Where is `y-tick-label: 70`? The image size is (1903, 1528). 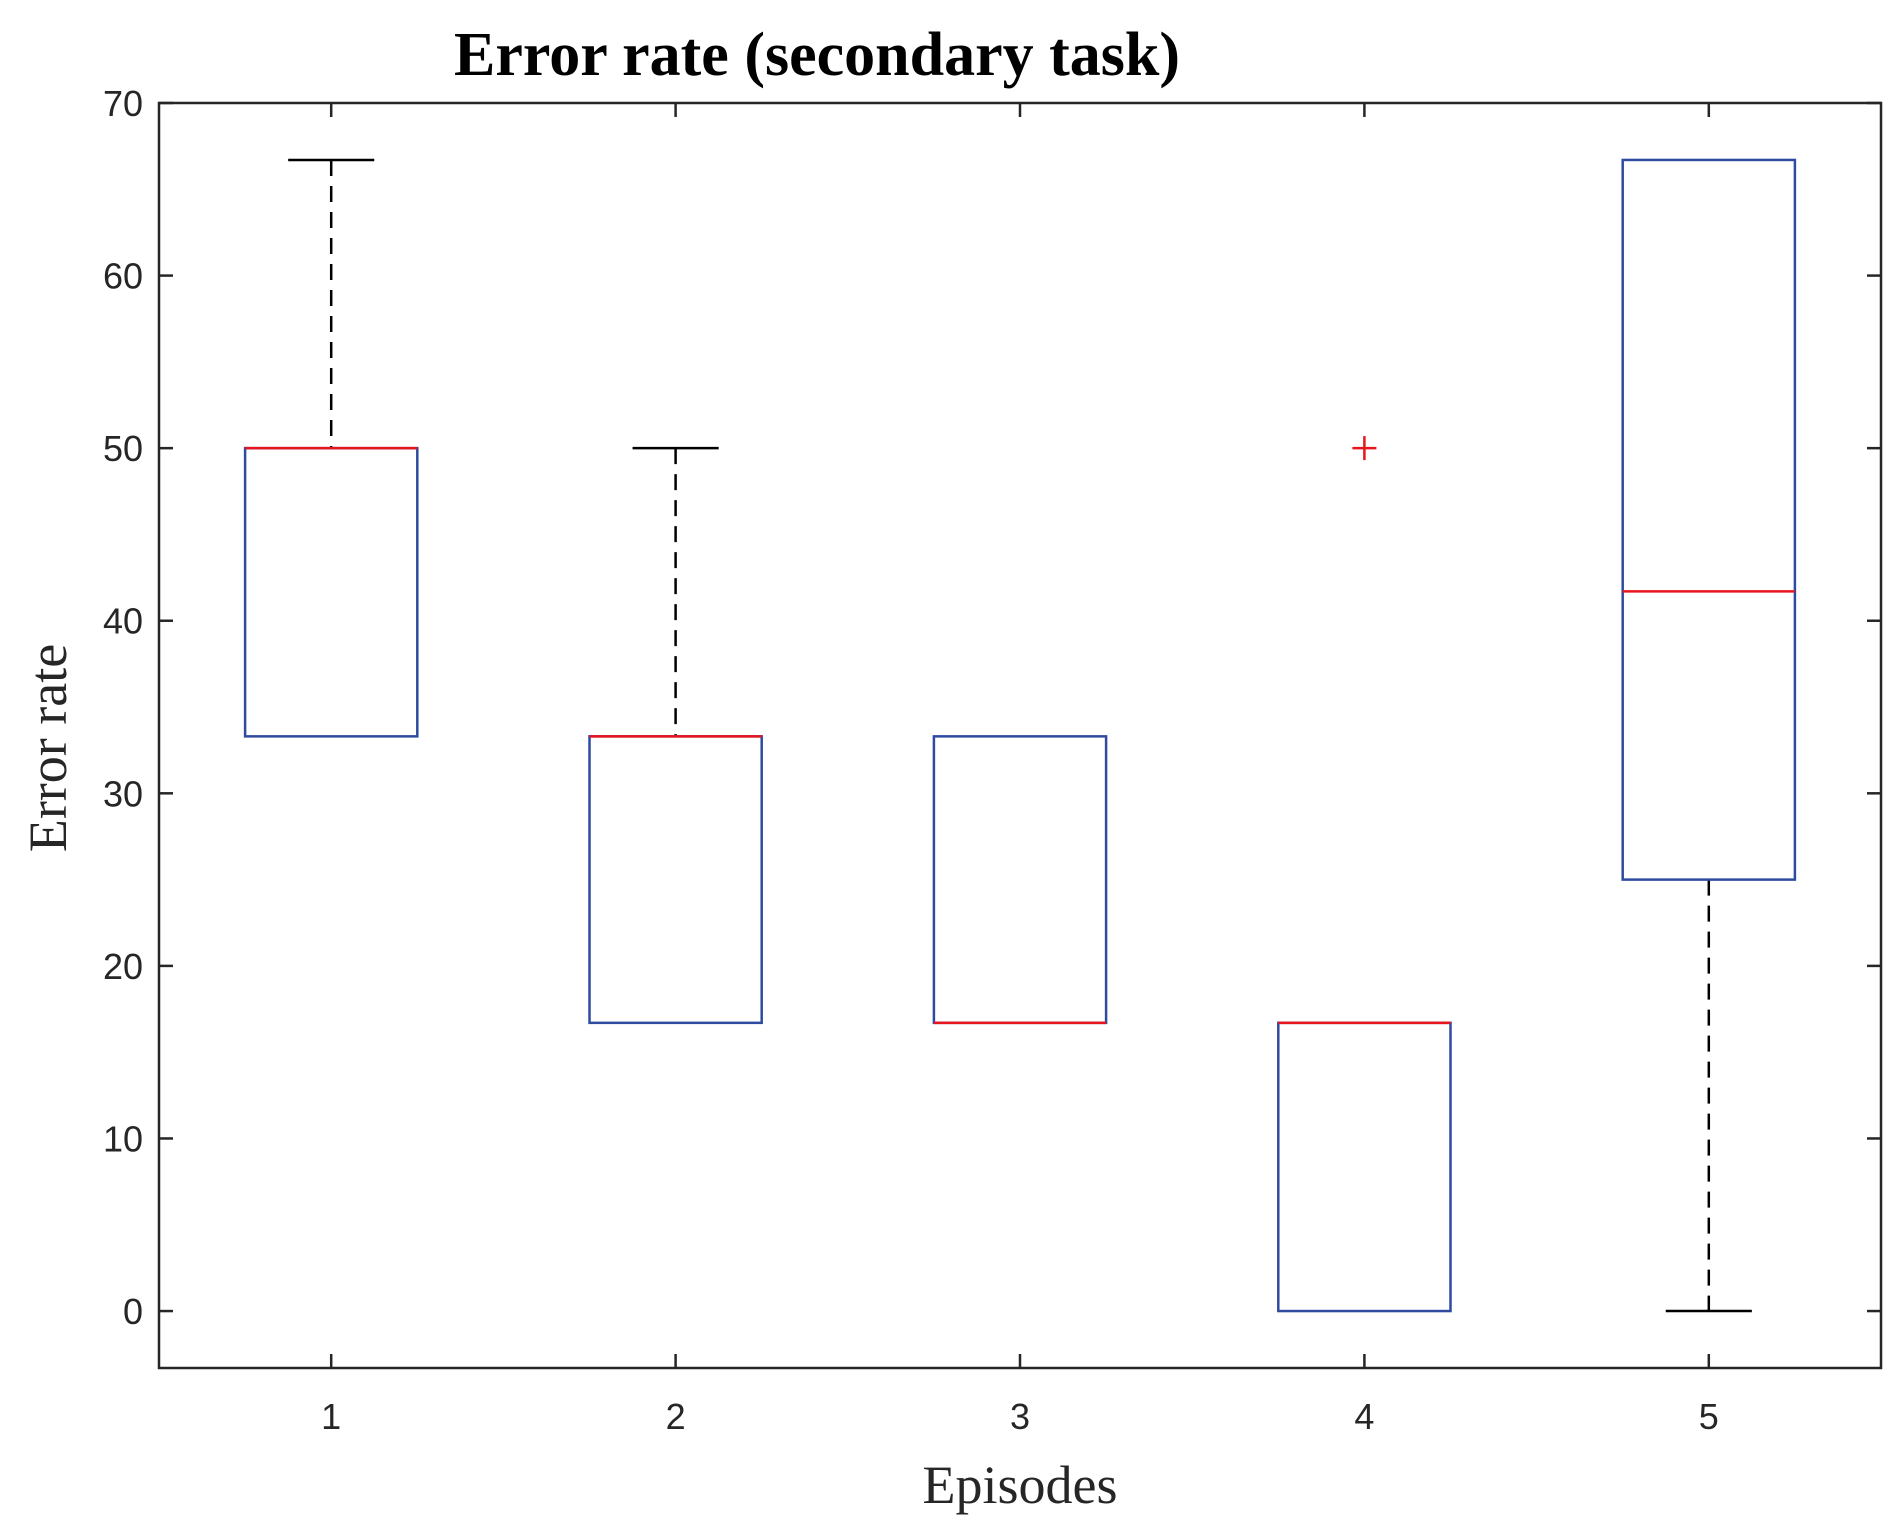
y-tick-label: 70 is located at coordinates (123, 103).